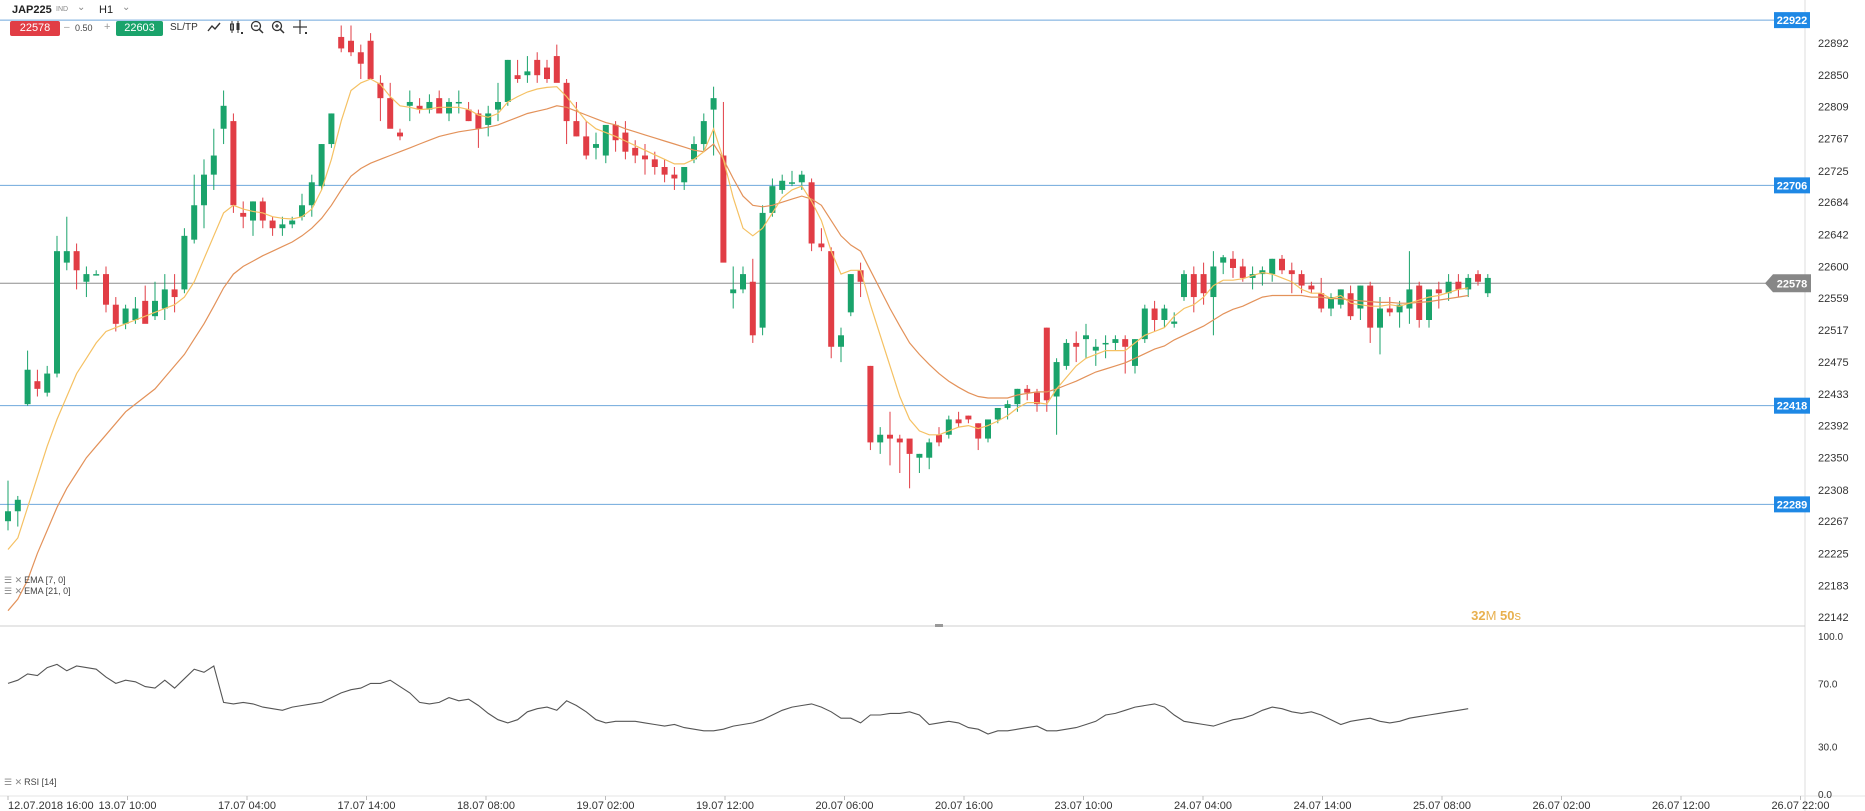 The image size is (1865, 811). Describe the element at coordinates (127, 805) in the screenshot. I see `x-tick-label: 13.07 10:00` at that location.